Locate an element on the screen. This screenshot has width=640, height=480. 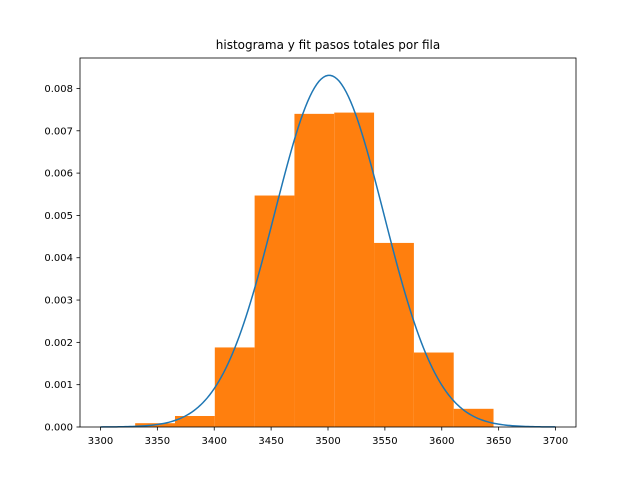
x-tick-label: 3700 is located at coordinates (555, 441).